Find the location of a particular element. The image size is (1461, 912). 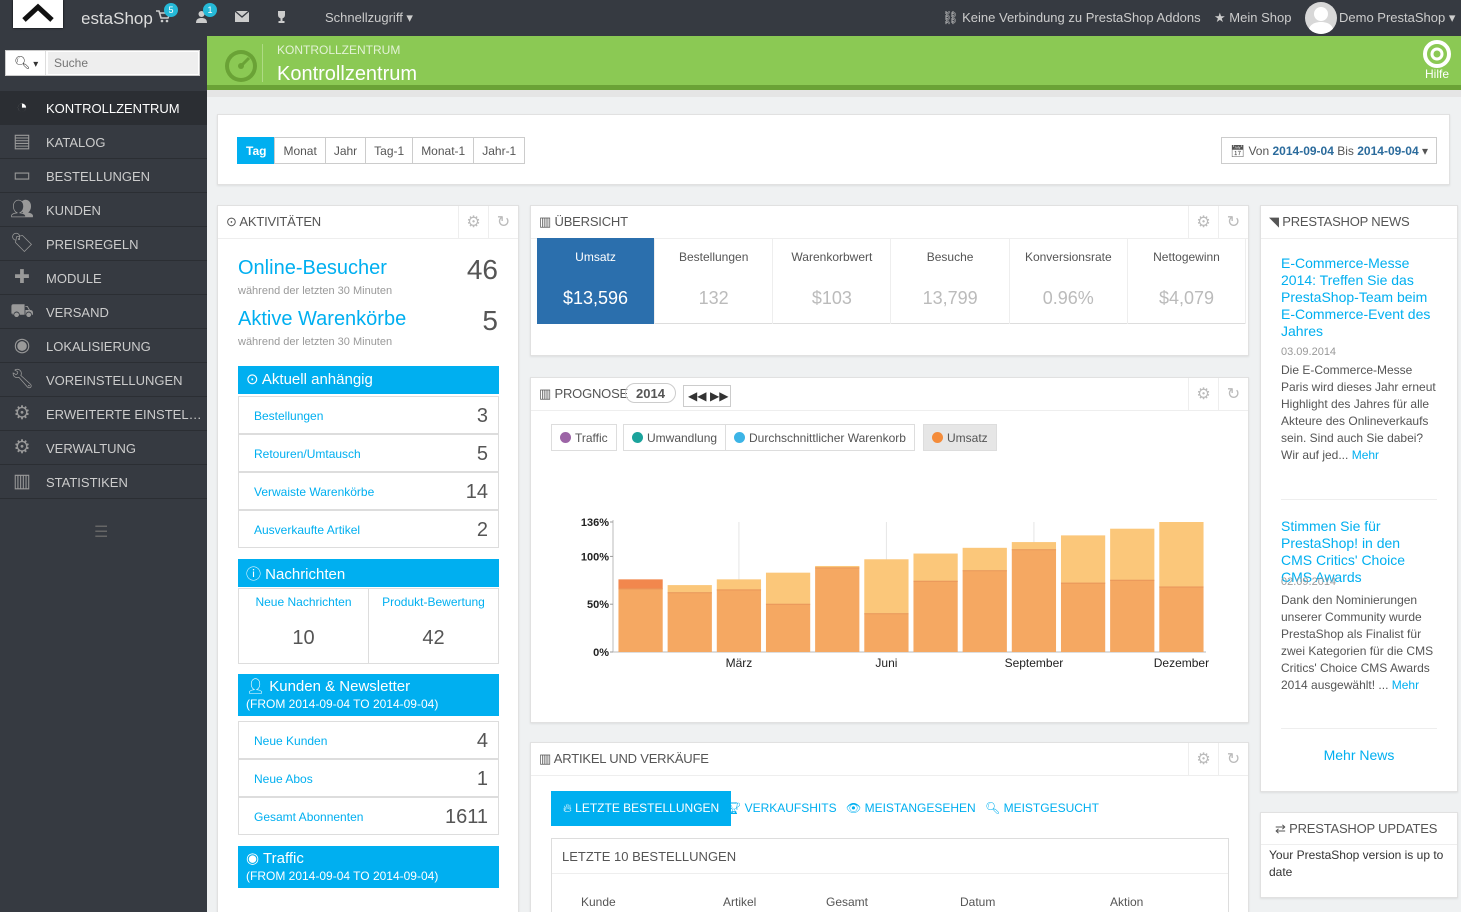

notifications-title: Nachrichten is located at coordinates (305, 574).